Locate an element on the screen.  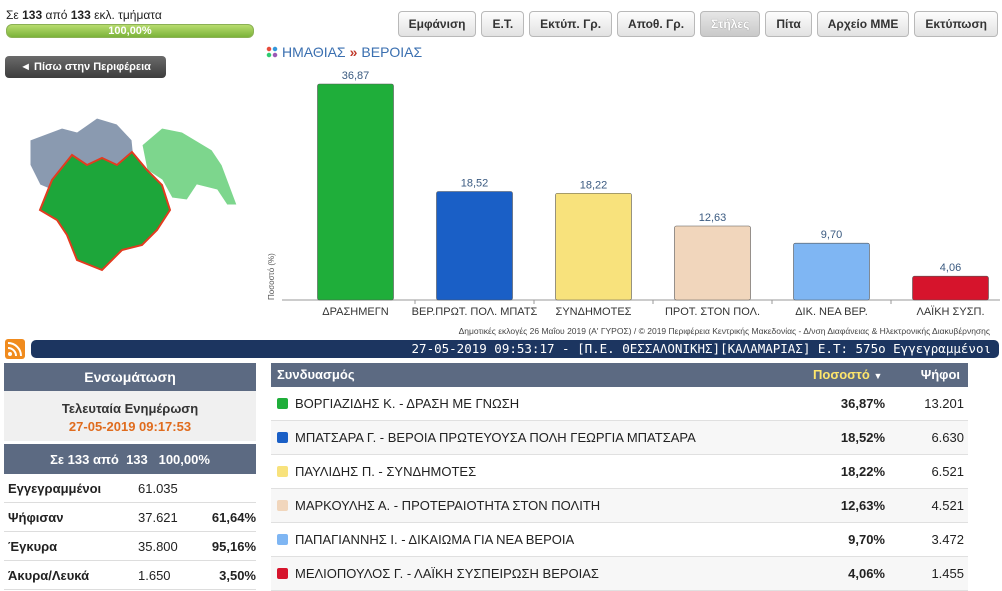
last-update-box: Τελευταία Ενημέρωση 27-05-2019 09:17:53 is located at coordinates (130, 416).